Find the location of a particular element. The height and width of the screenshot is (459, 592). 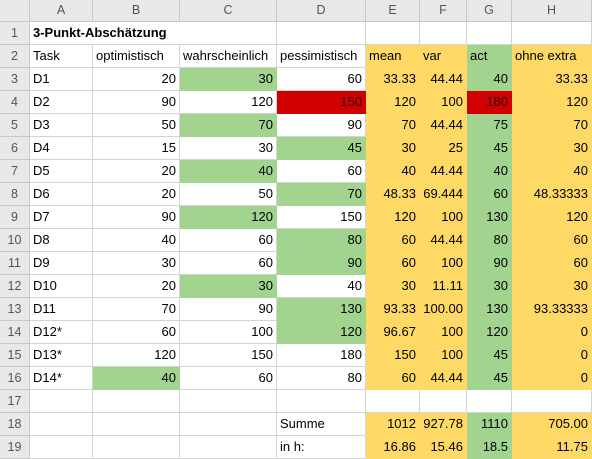

row-header-13: 13 is located at coordinates (15, 309).